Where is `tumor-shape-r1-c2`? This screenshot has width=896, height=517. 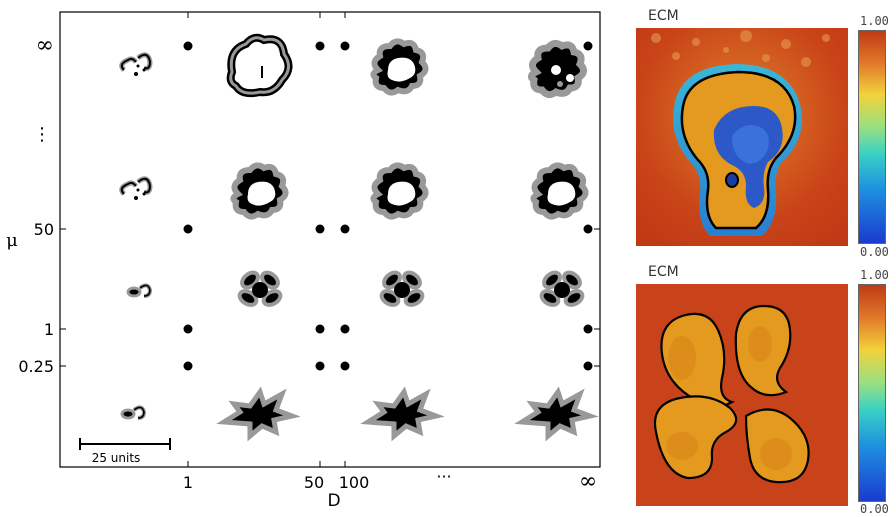
tumor-shape-r1-c2 is located at coordinates (259, 65).